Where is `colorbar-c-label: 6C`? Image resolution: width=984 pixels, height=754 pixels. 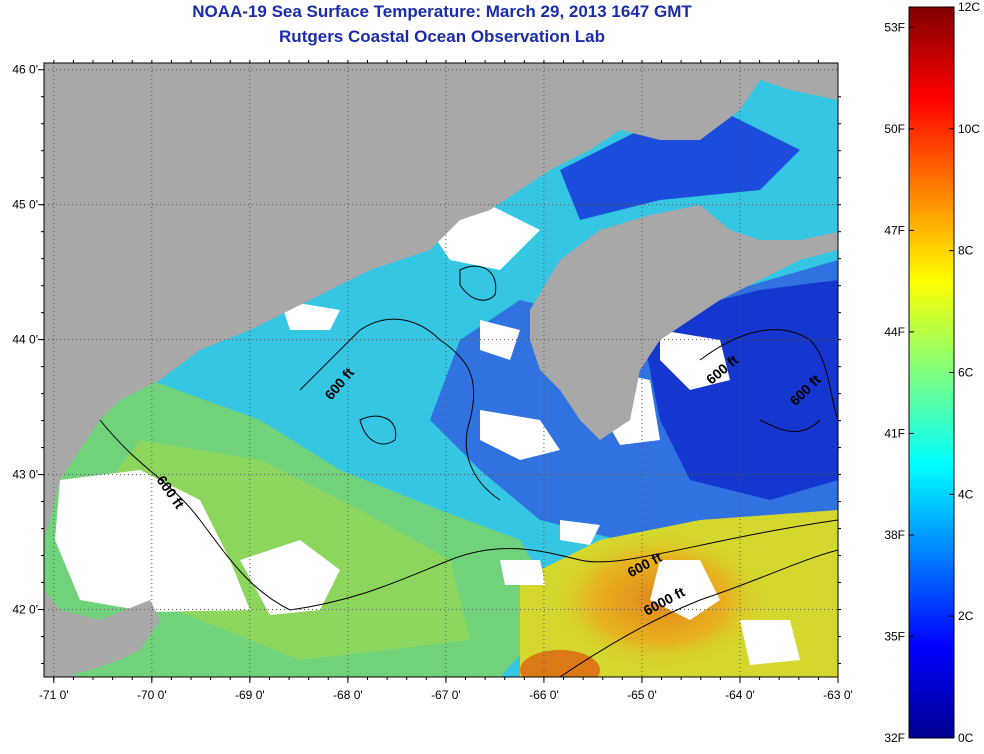
colorbar-c-label: 6C is located at coordinates (966, 373).